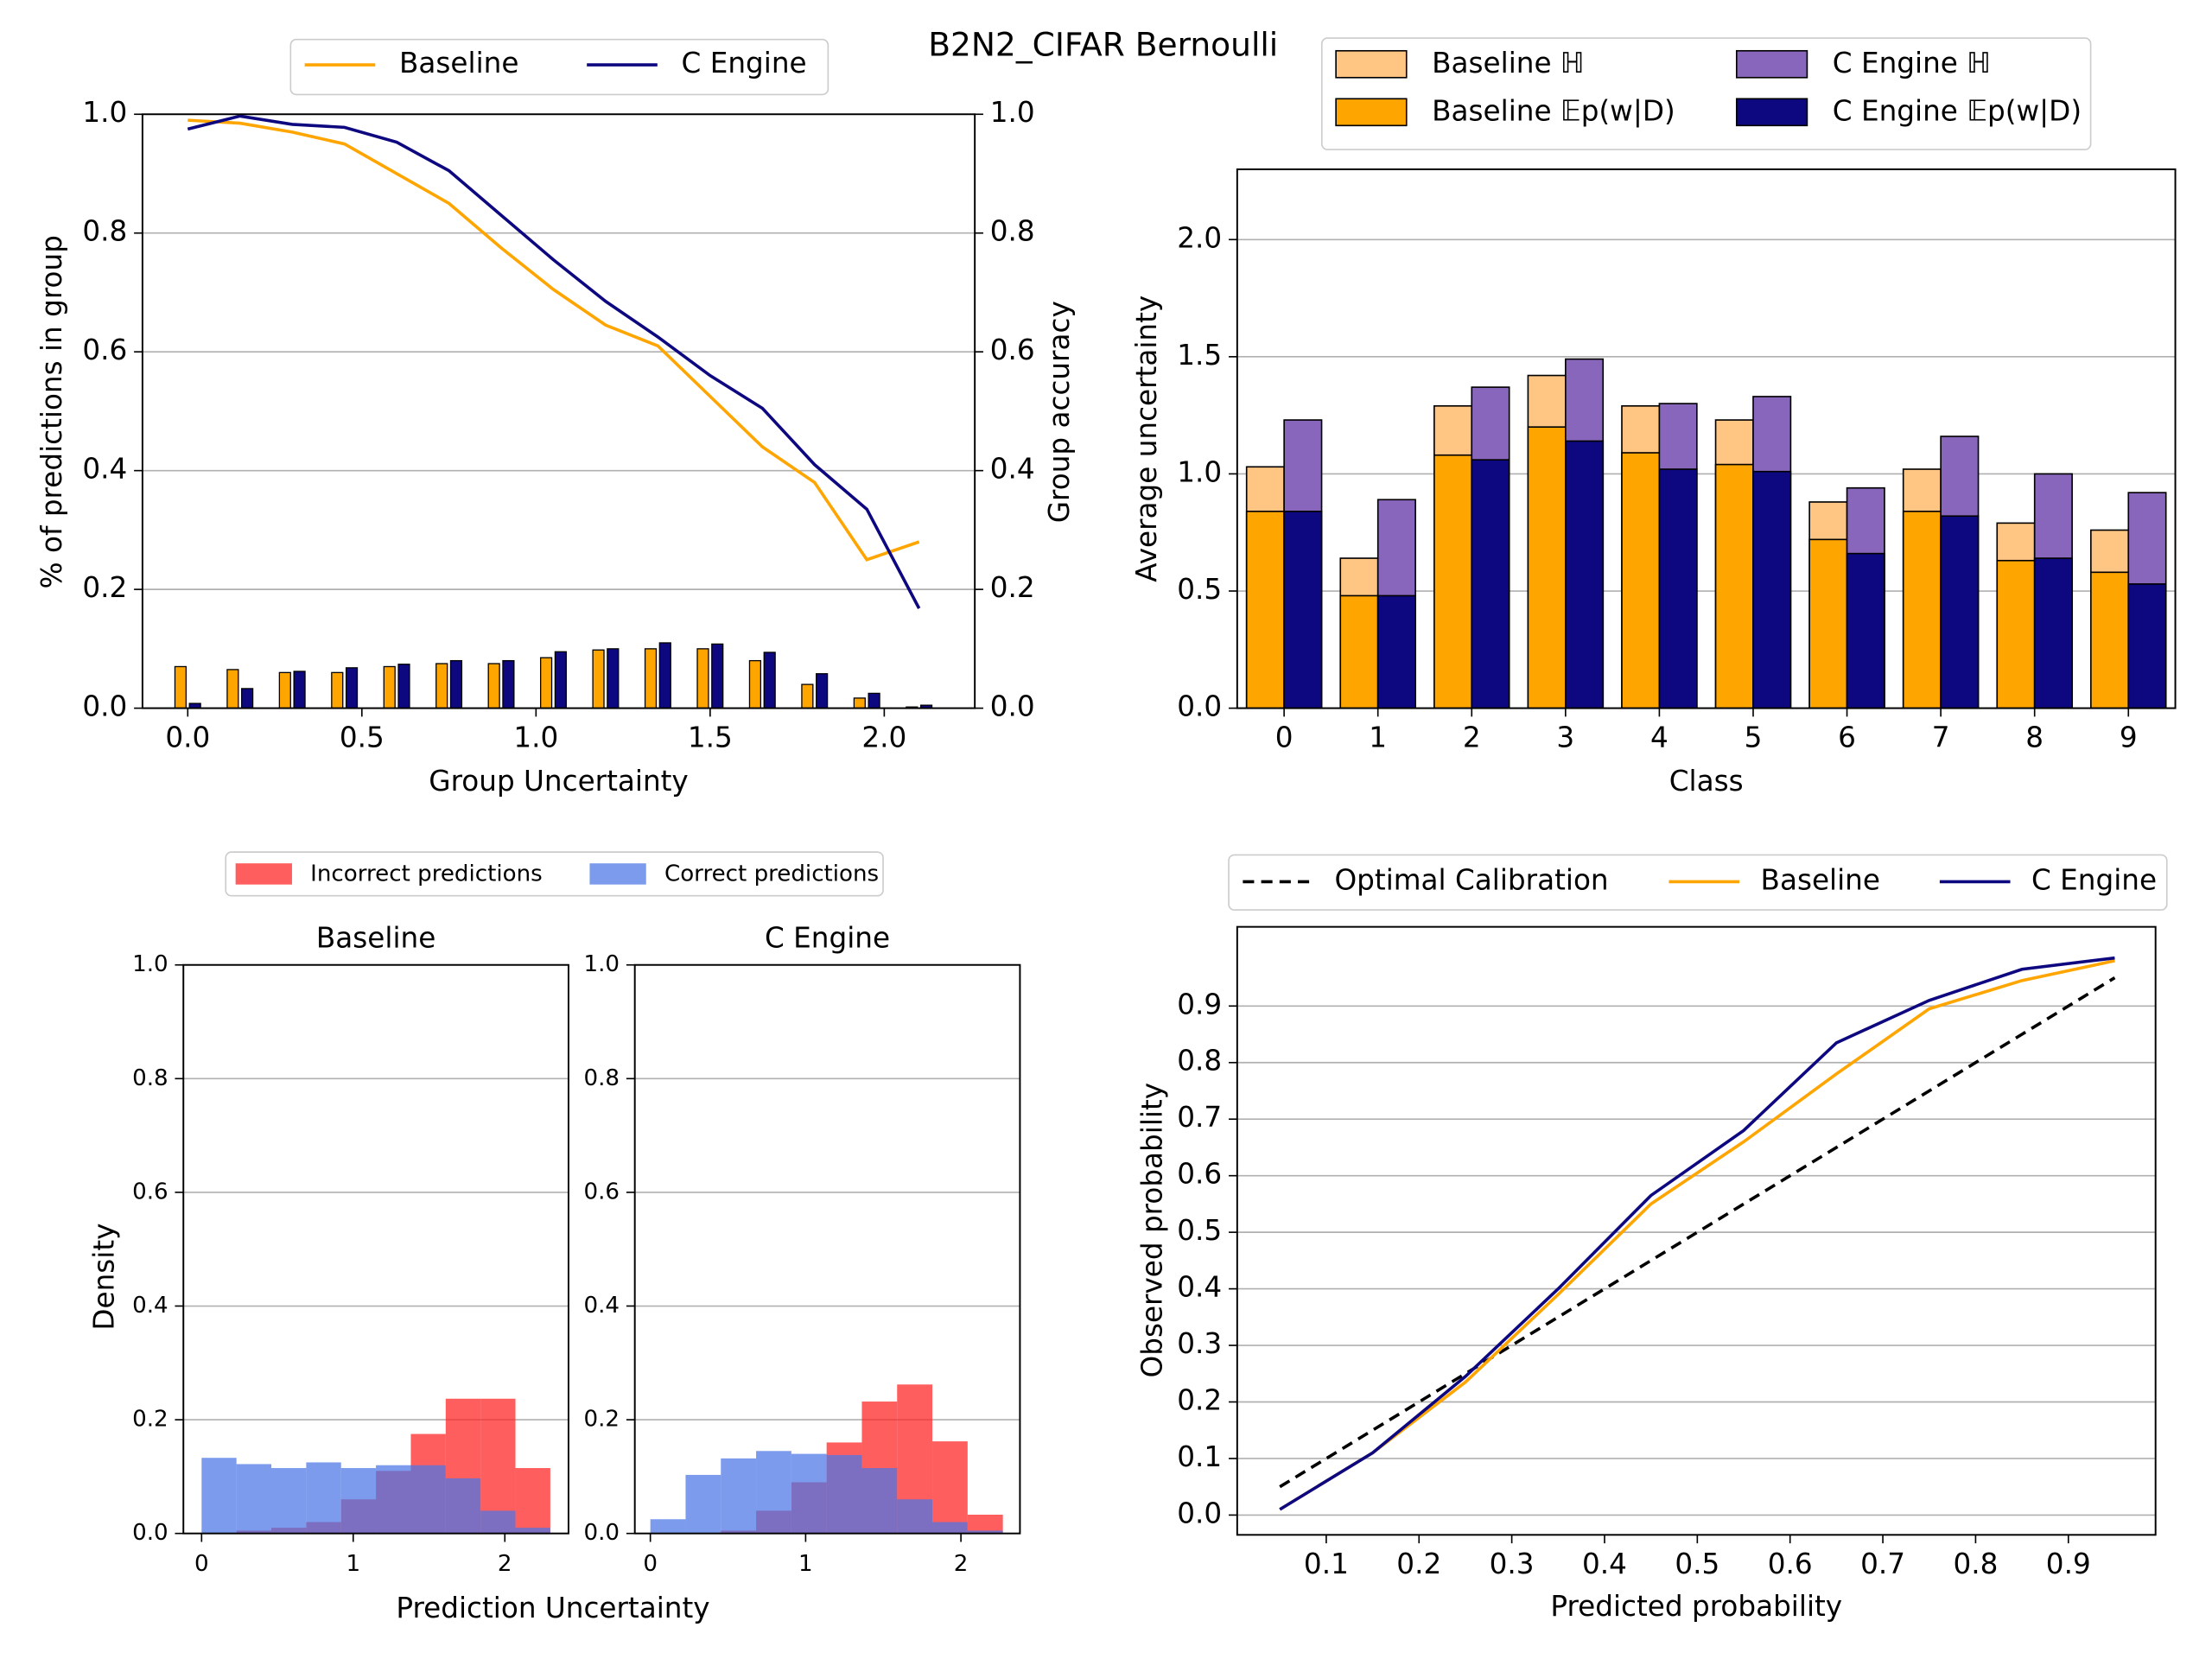 The image size is (2212, 1659). Describe the element at coordinates (1199, 1456) in the screenshot. I see `y-tick-label: 0.1` at that location.